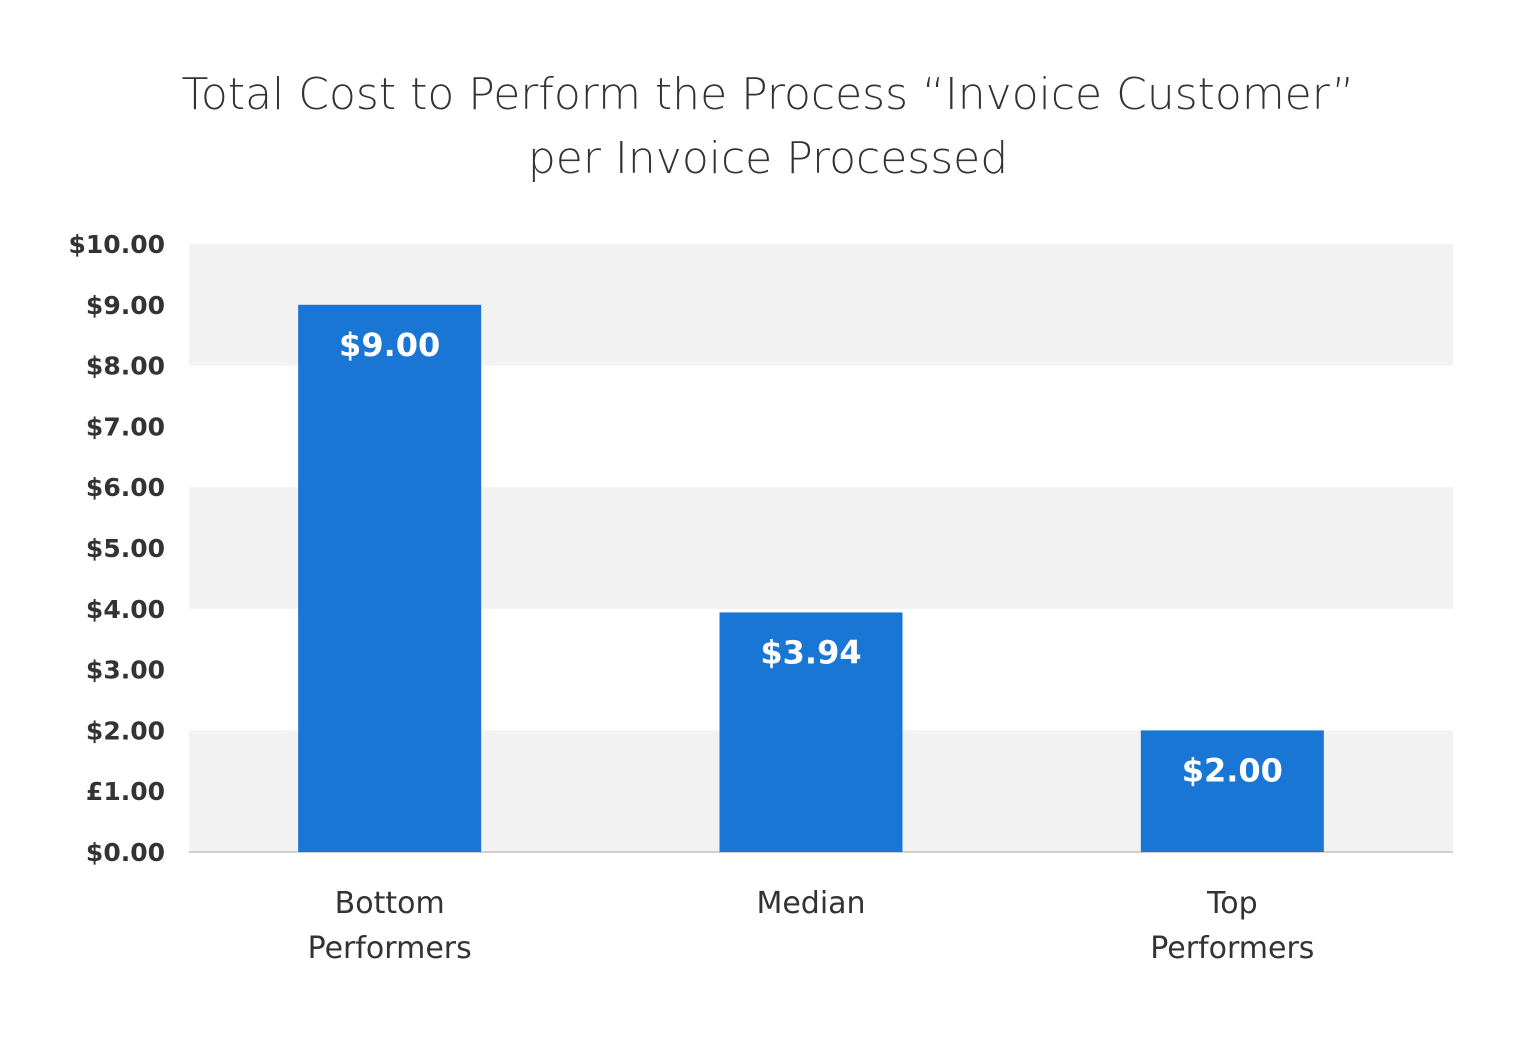 The image size is (1536, 1059). Describe the element at coordinates (125, 366) in the screenshot. I see `y-tick-label: $8.00` at that location.